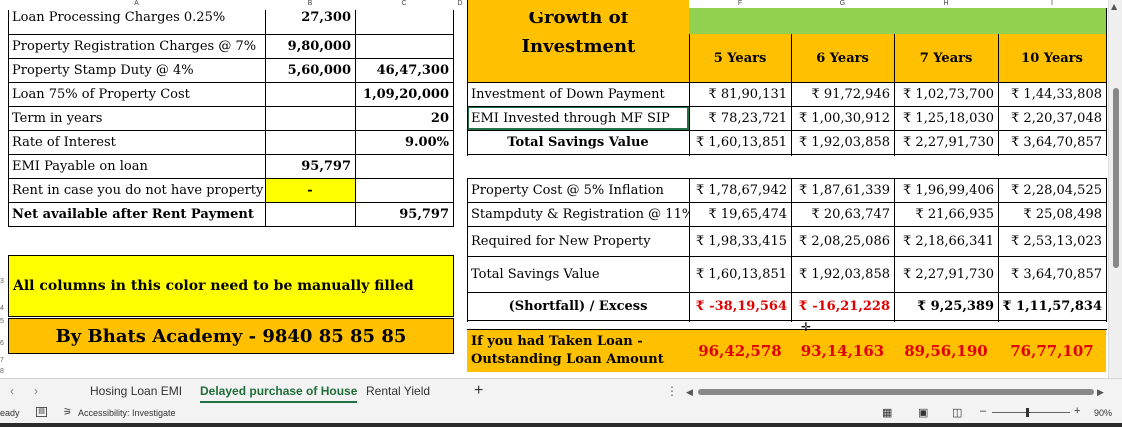  I want to click on col-header-a: A, so click(136, 3).